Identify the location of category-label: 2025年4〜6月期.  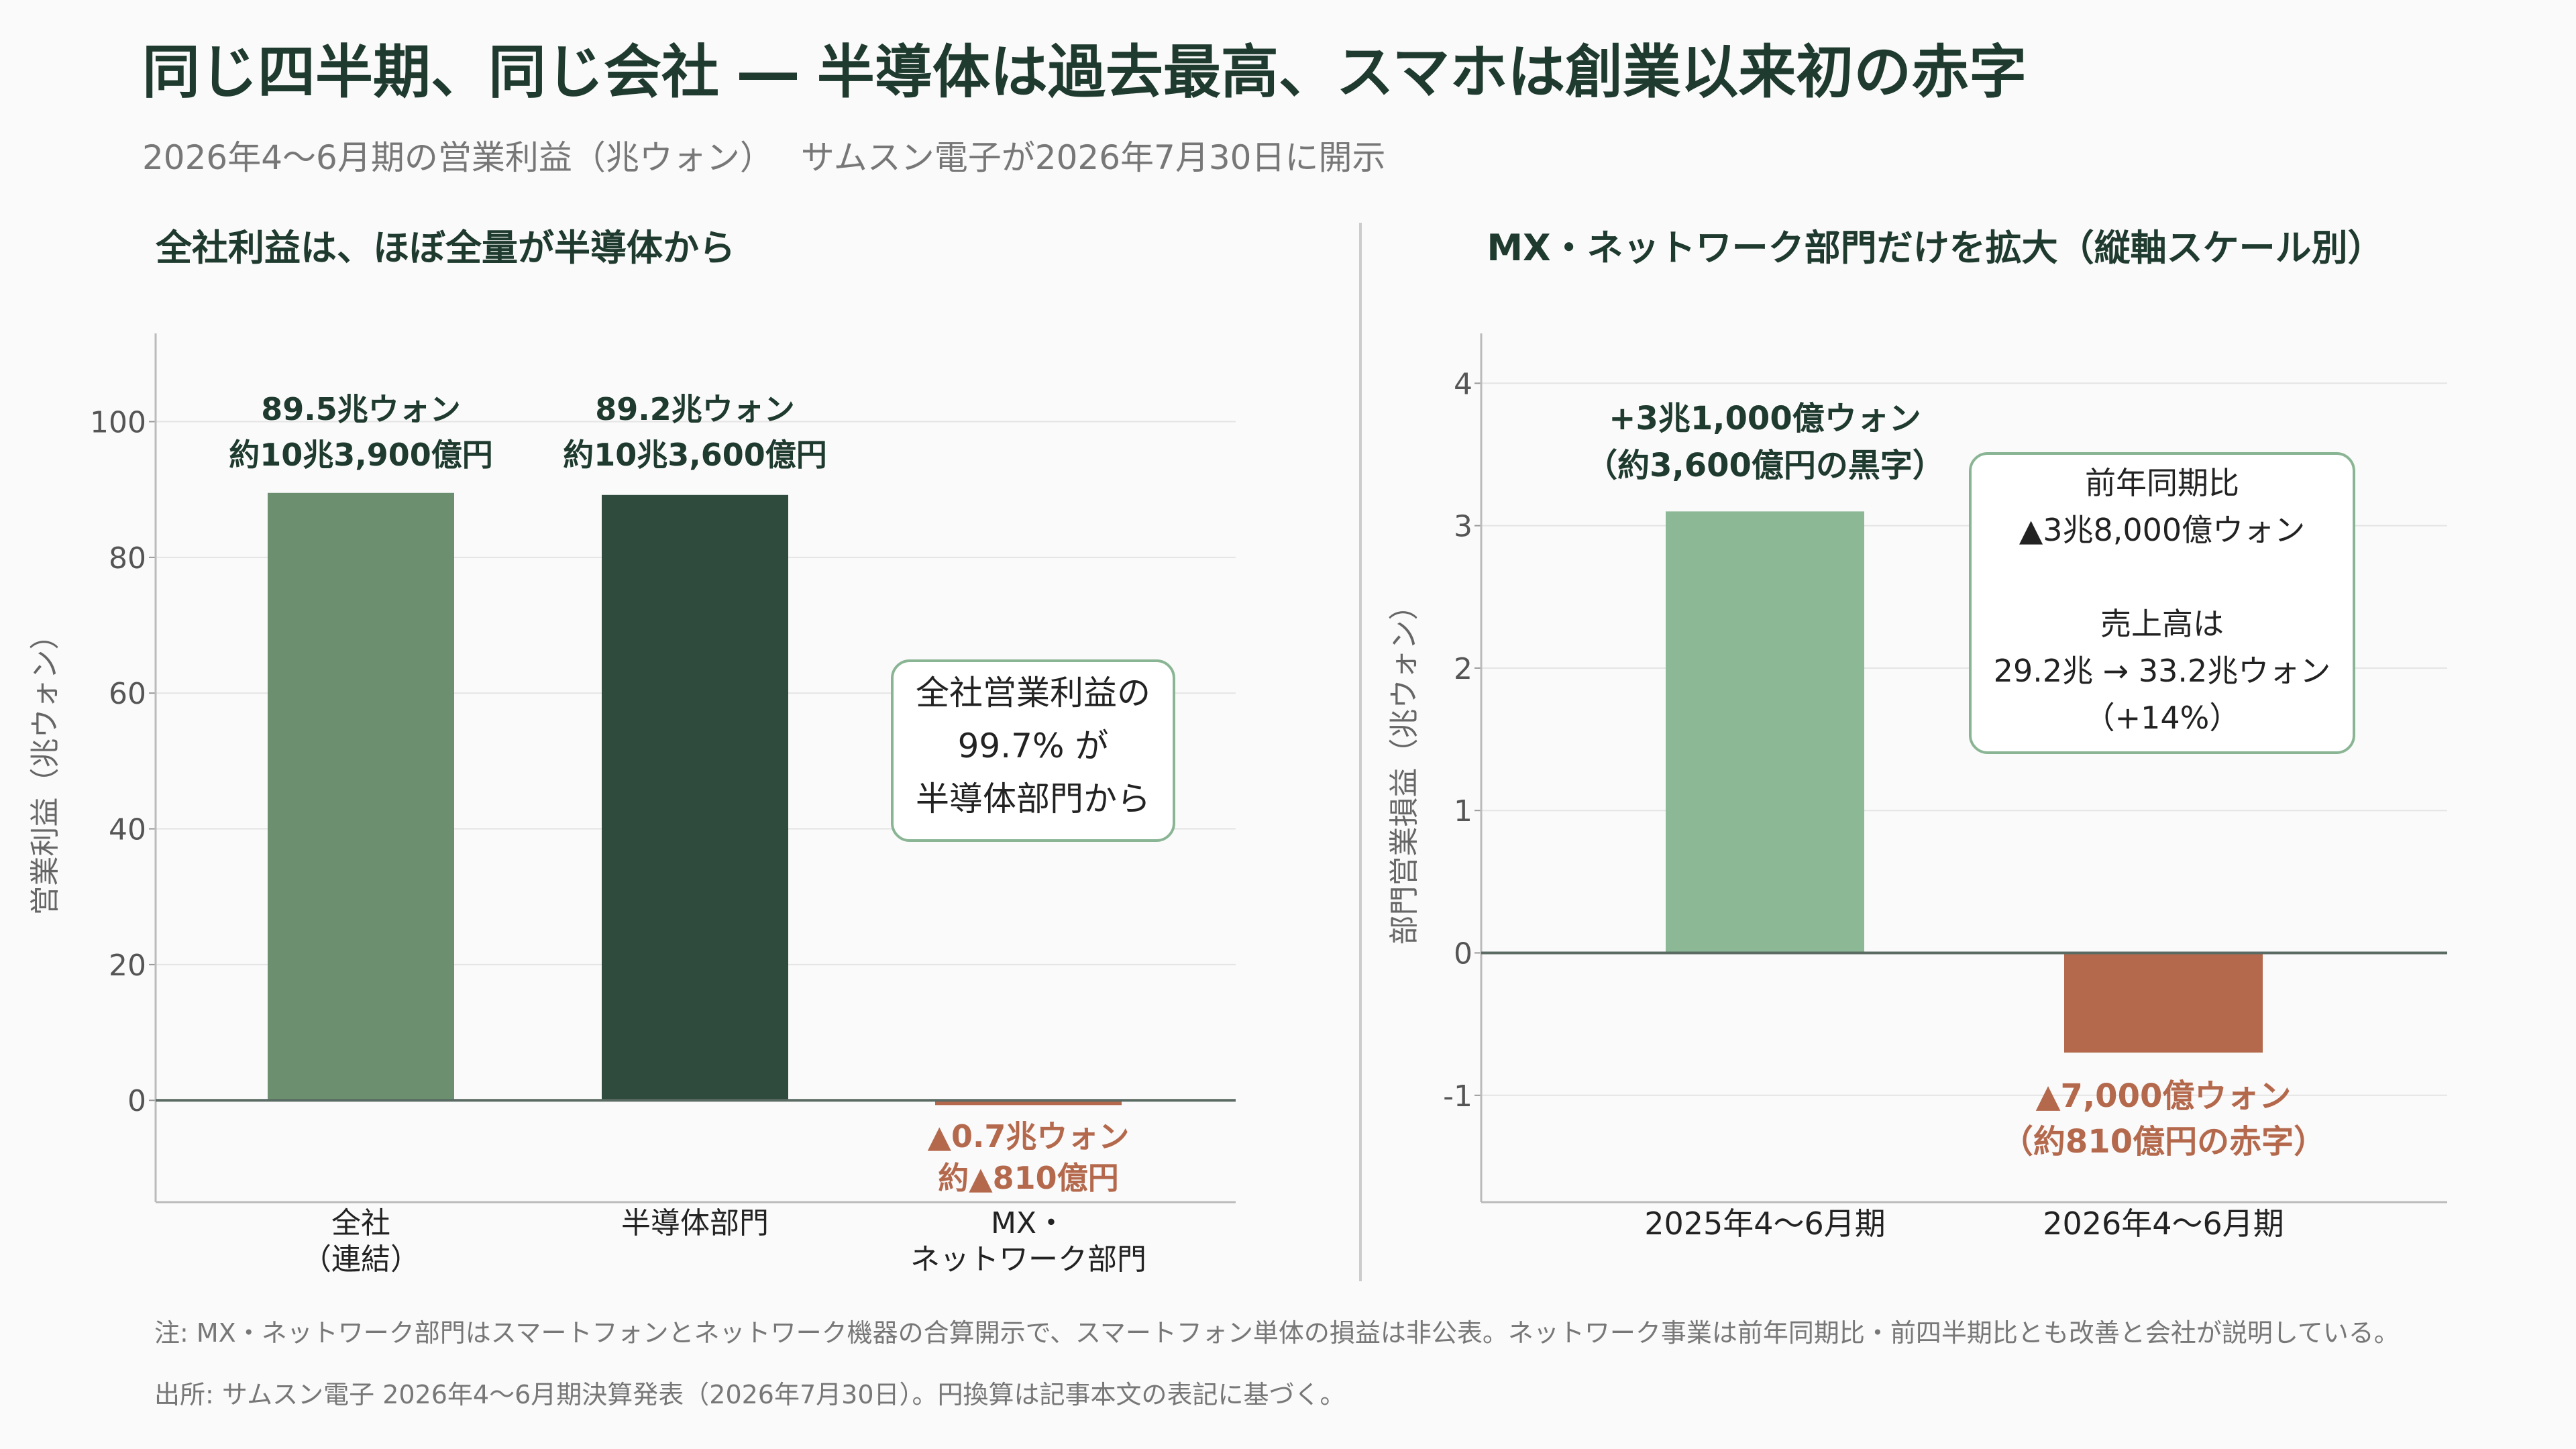
(1765, 1223).